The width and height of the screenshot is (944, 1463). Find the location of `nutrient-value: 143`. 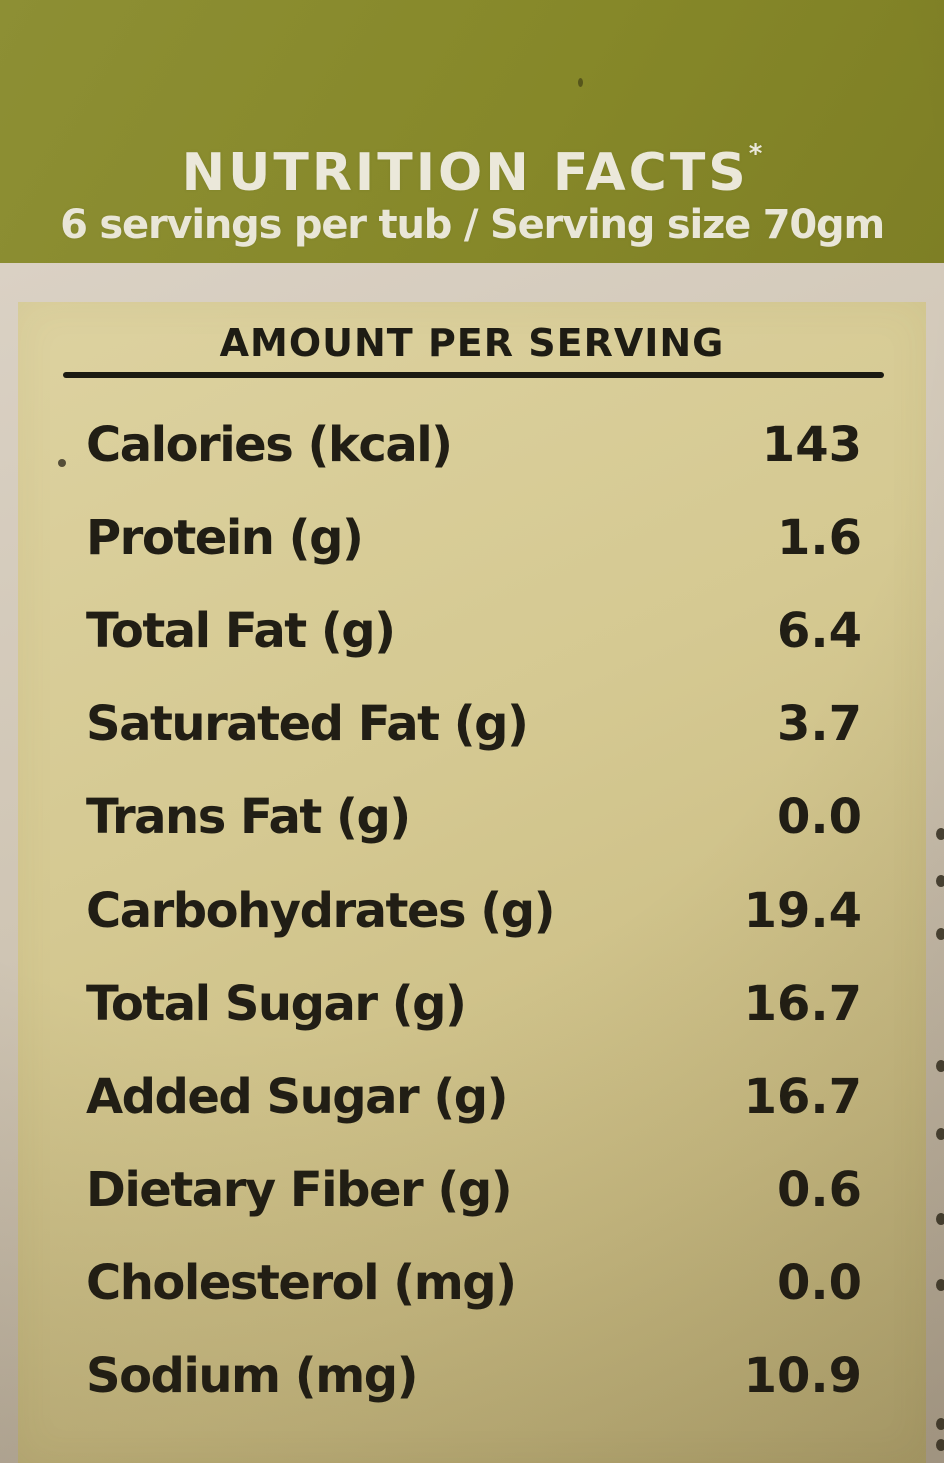

nutrient-value: 143 is located at coordinates (811, 444).